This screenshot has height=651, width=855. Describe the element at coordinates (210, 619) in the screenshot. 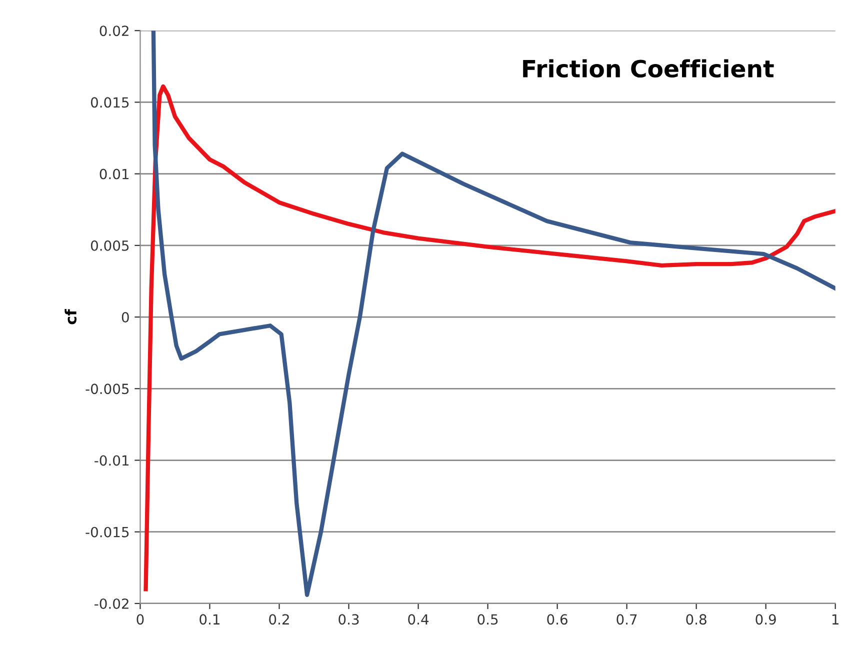

I see `x-tick-label: 0.1` at that location.